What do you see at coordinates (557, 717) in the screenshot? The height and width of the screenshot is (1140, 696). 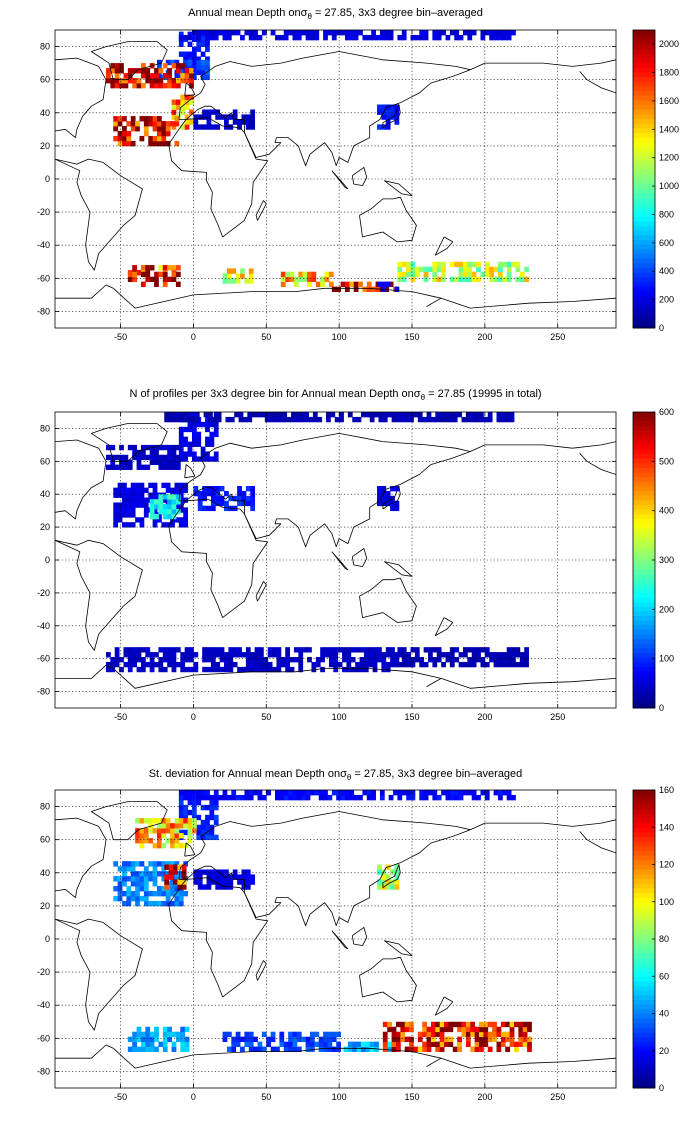 I see `x-tick-label: 250` at bounding box center [557, 717].